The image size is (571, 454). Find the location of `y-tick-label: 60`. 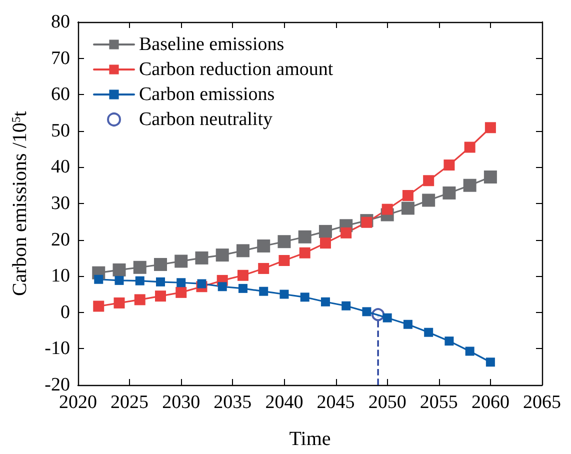

y-tick-label: 60 is located at coordinates (60, 95).